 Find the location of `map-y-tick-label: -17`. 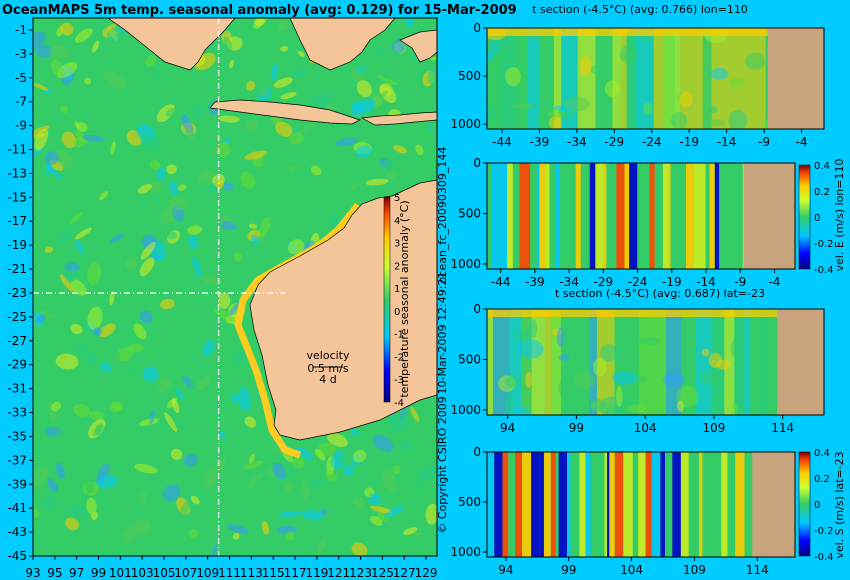

map-y-tick-label: -17 is located at coordinates (17, 221).